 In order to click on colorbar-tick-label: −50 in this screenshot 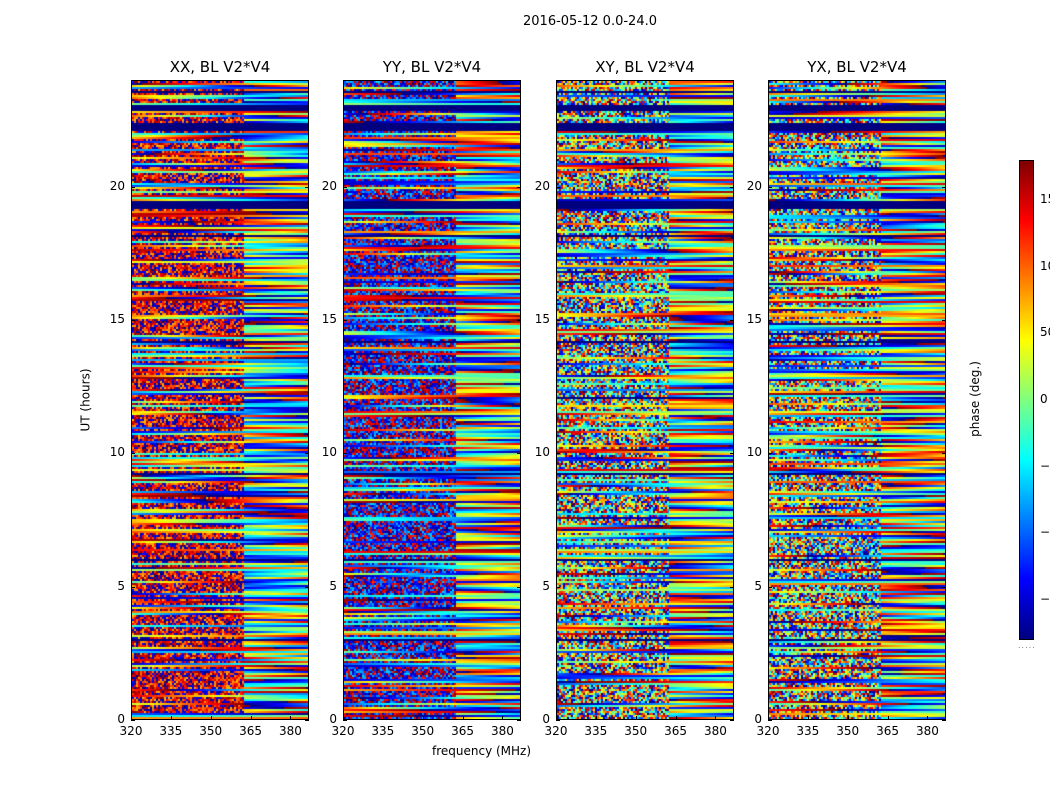, I will do `click(1045, 465)`.